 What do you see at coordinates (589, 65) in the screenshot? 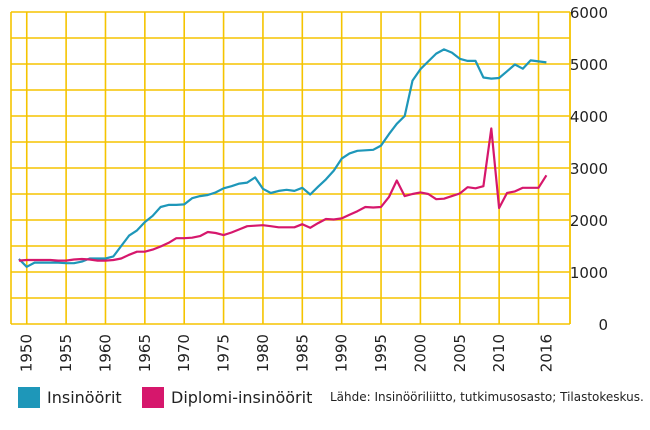
I see `y-tick-label: 5000` at bounding box center [589, 65].